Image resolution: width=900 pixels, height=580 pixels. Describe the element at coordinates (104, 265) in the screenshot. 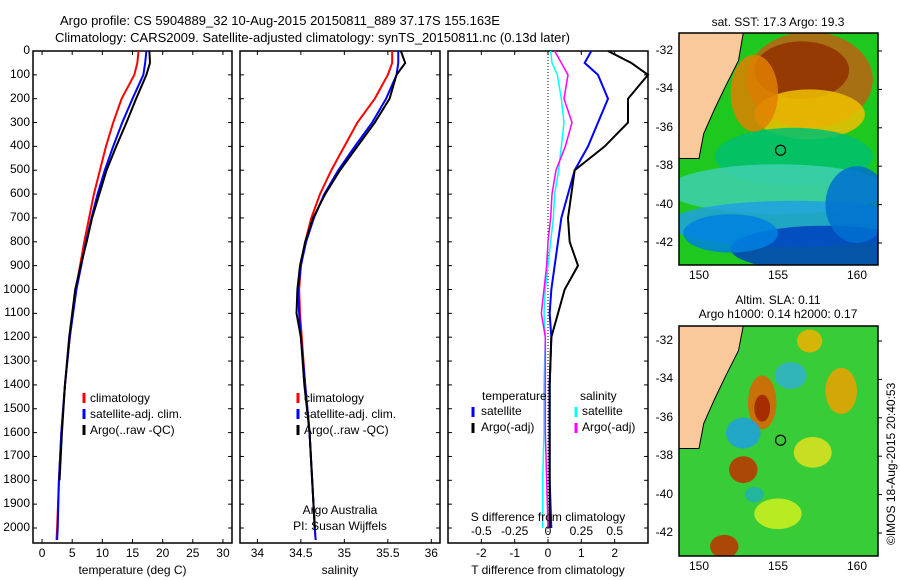

I see `profile-line-argo-raw-qc-` at that location.